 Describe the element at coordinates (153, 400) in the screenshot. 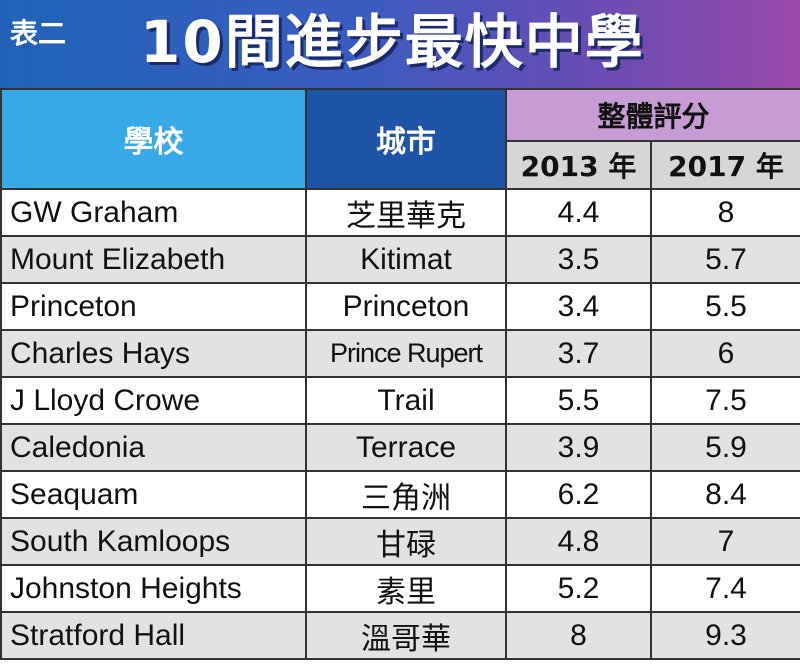

I see `school-name-cell: J Lloyd Crowe` at that location.